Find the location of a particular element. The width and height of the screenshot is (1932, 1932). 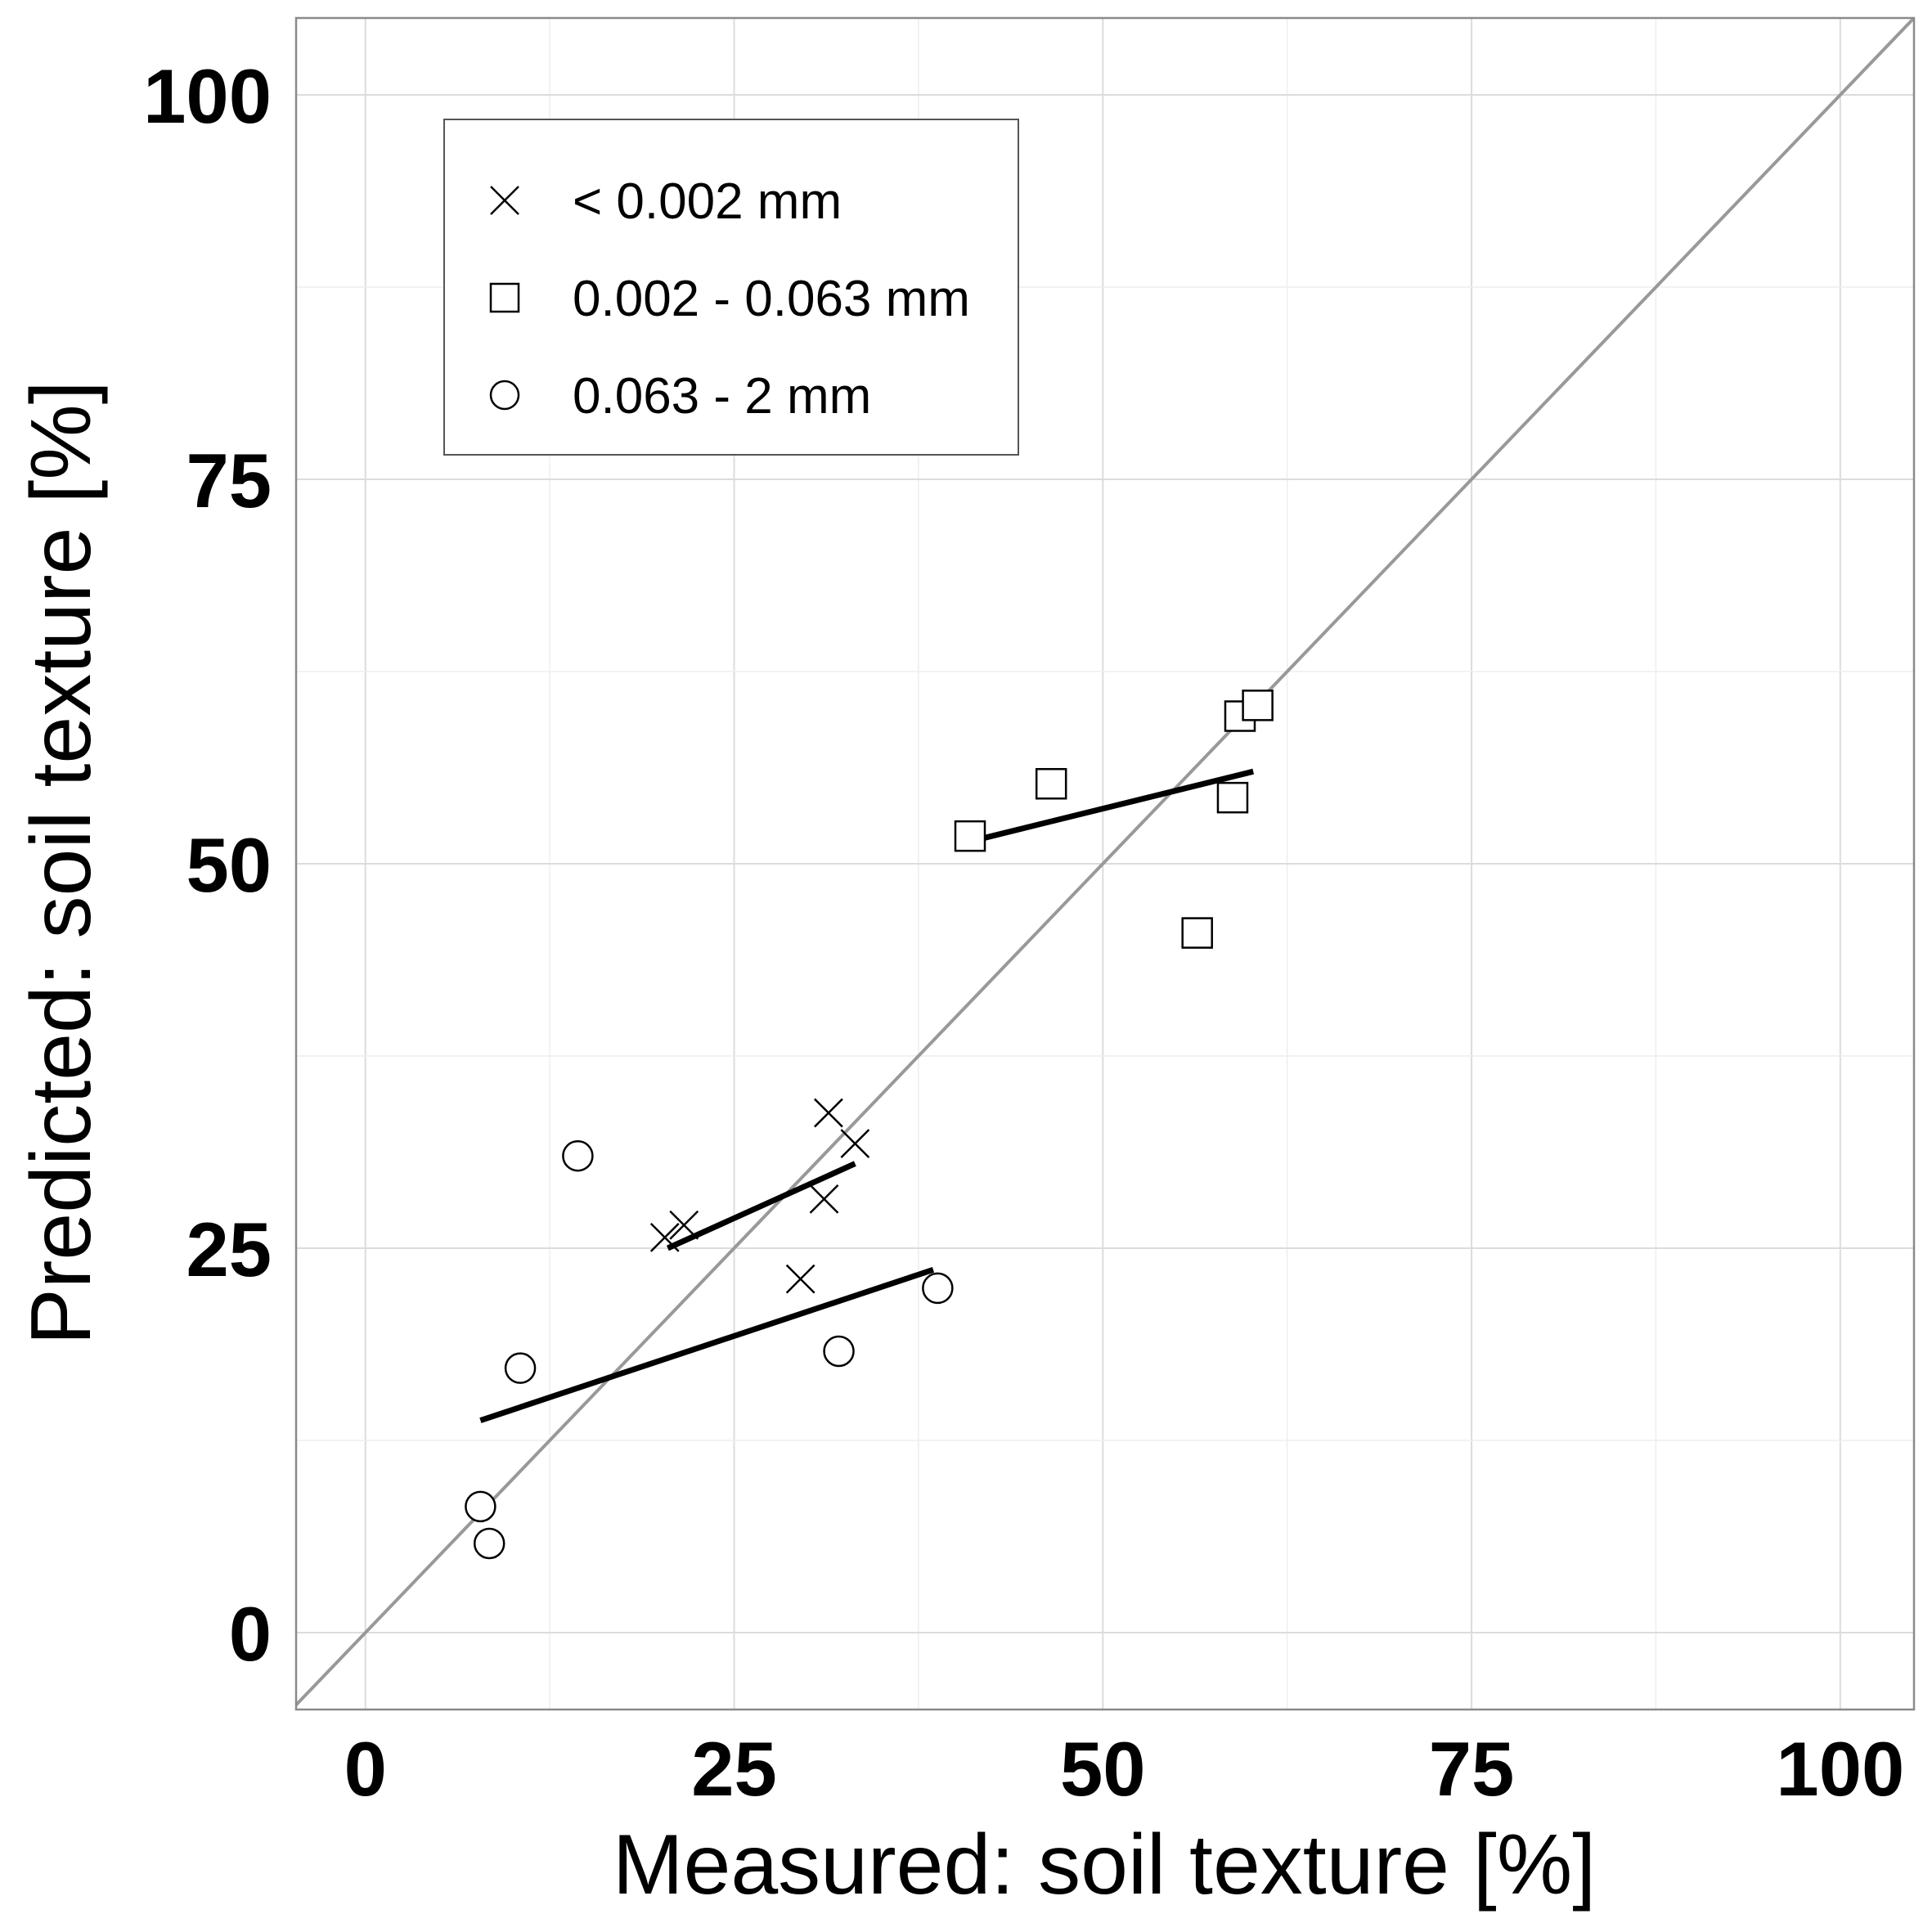

y-tick-label: 25 is located at coordinates (229, 1249).